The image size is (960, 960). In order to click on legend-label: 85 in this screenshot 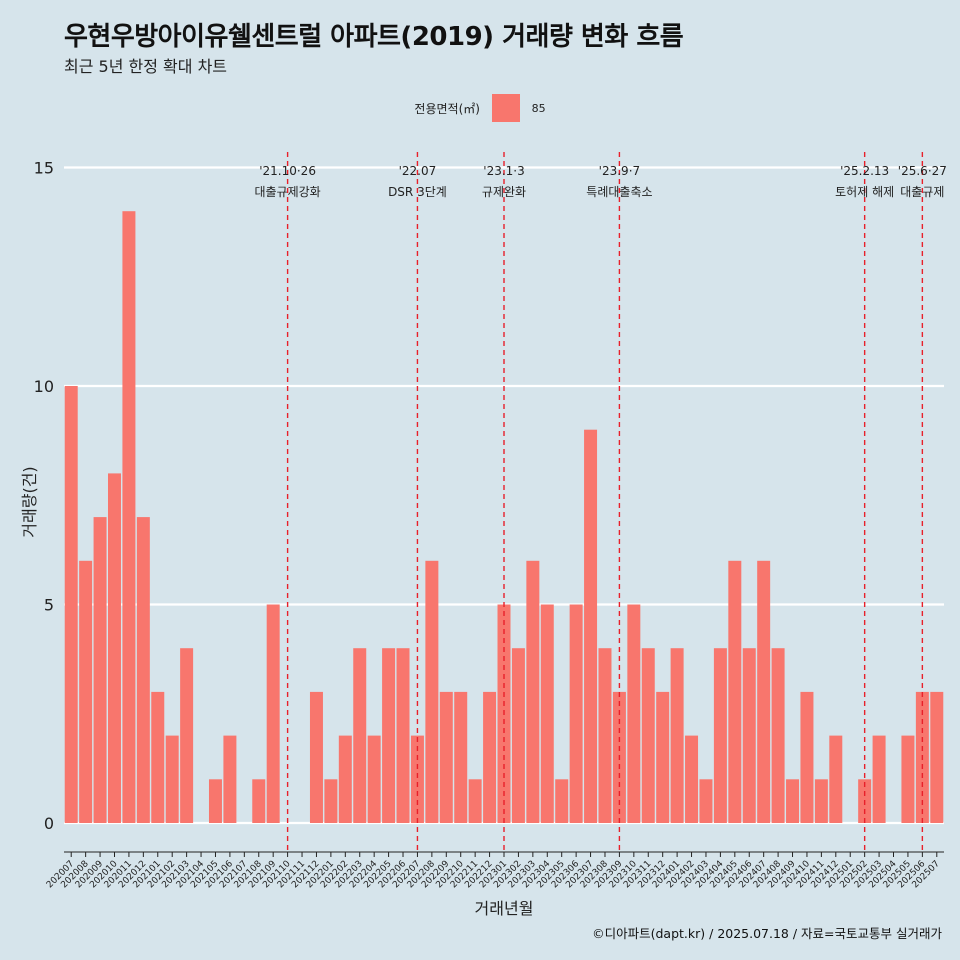, I will do `click(538, 108)`.